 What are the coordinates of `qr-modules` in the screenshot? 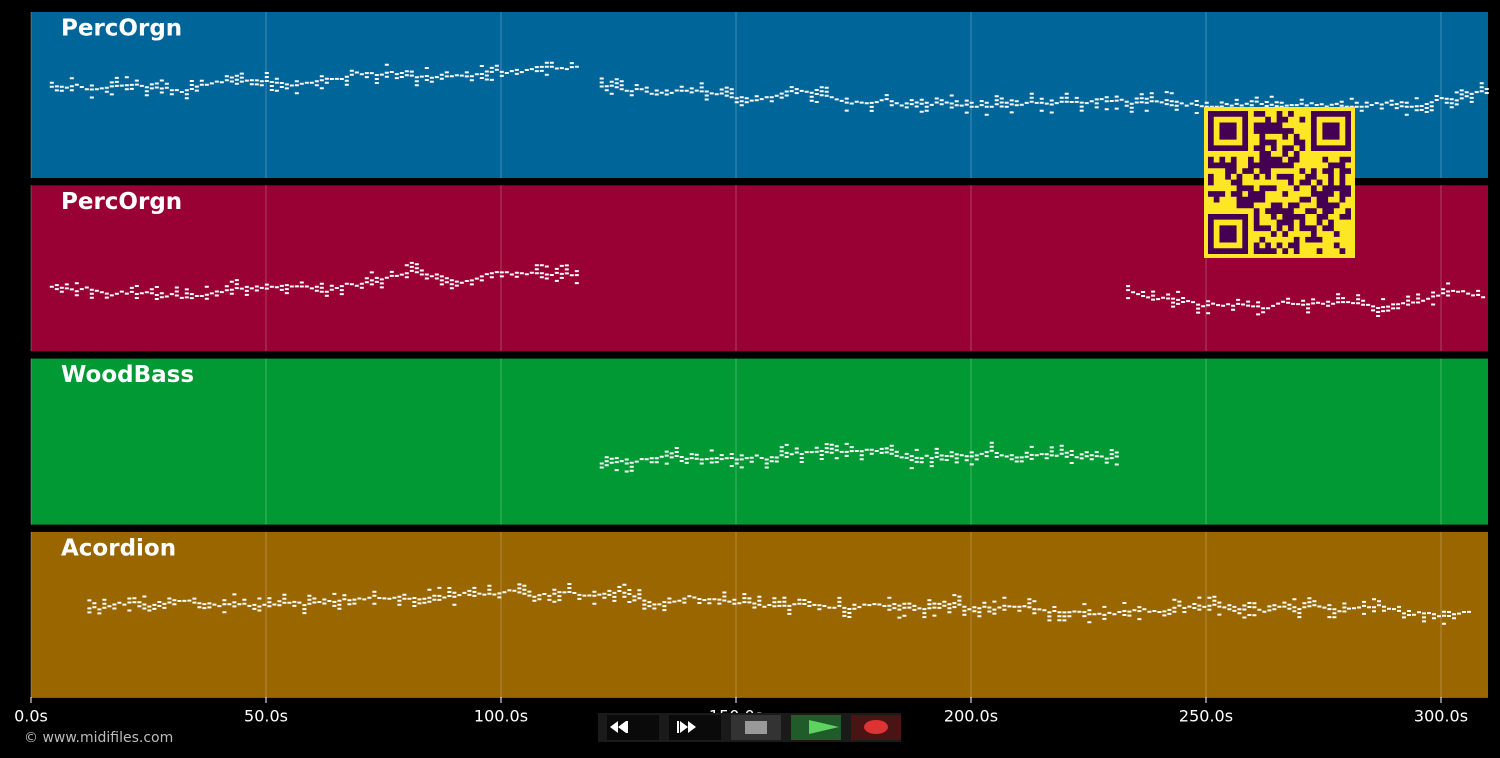 It's located at (1279, 182).